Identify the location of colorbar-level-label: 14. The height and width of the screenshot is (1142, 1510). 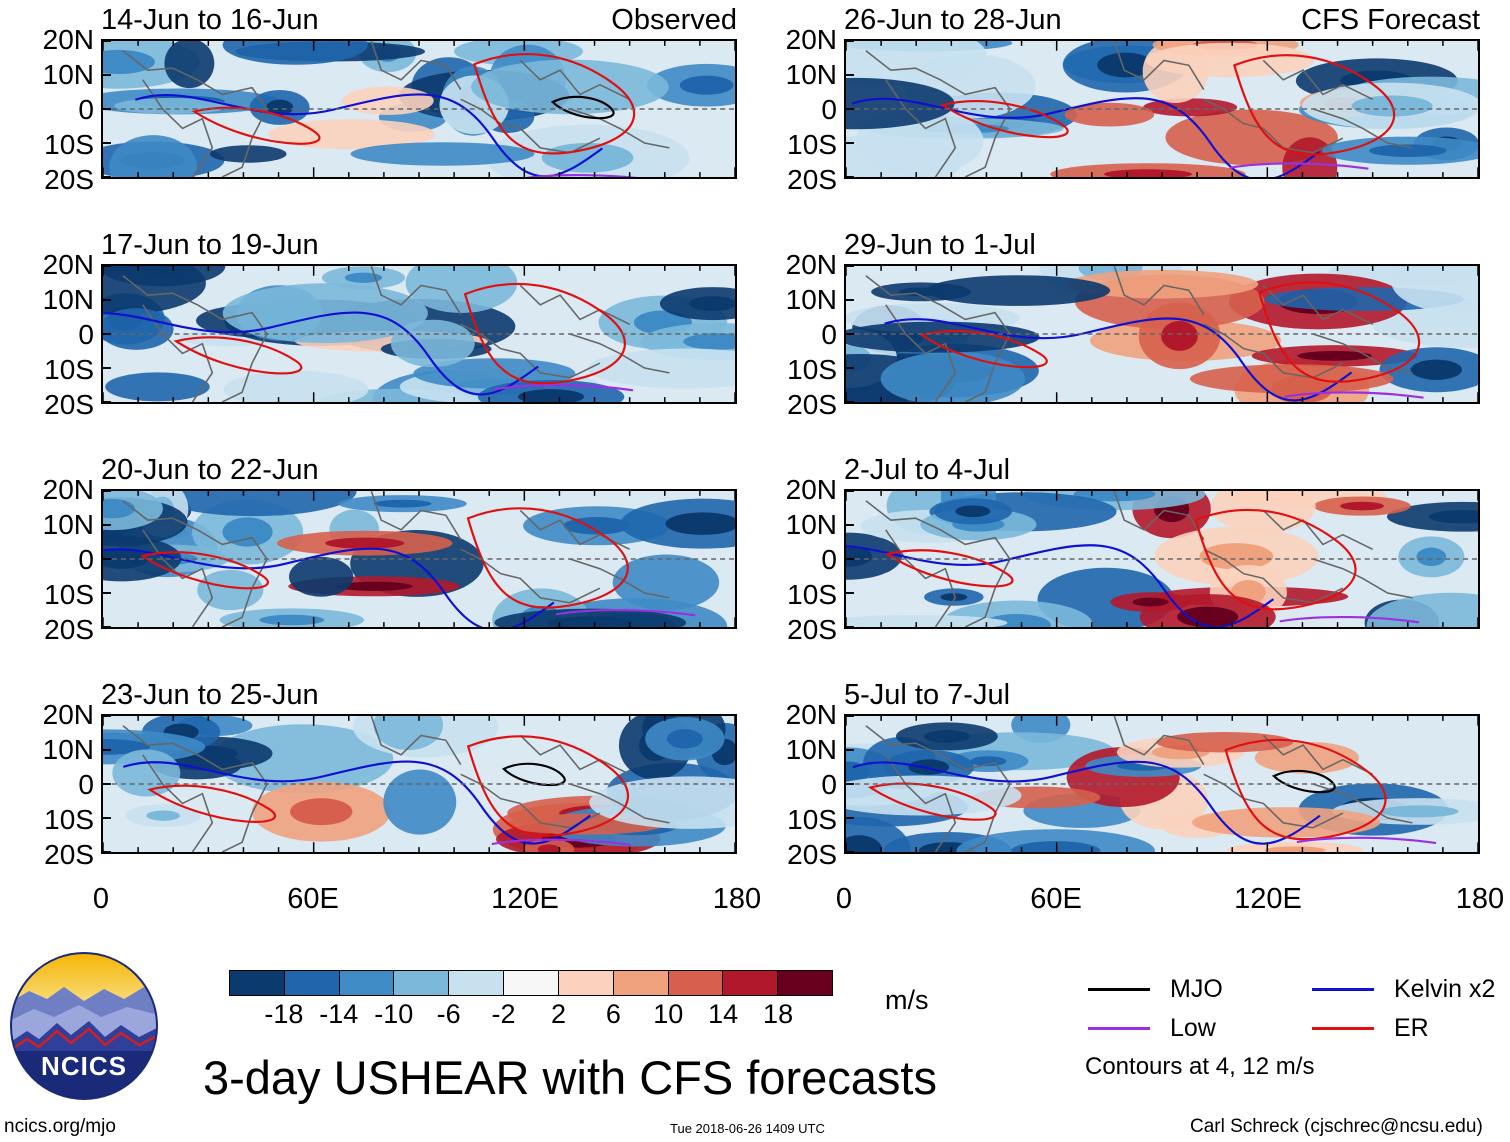
(723, 1014).